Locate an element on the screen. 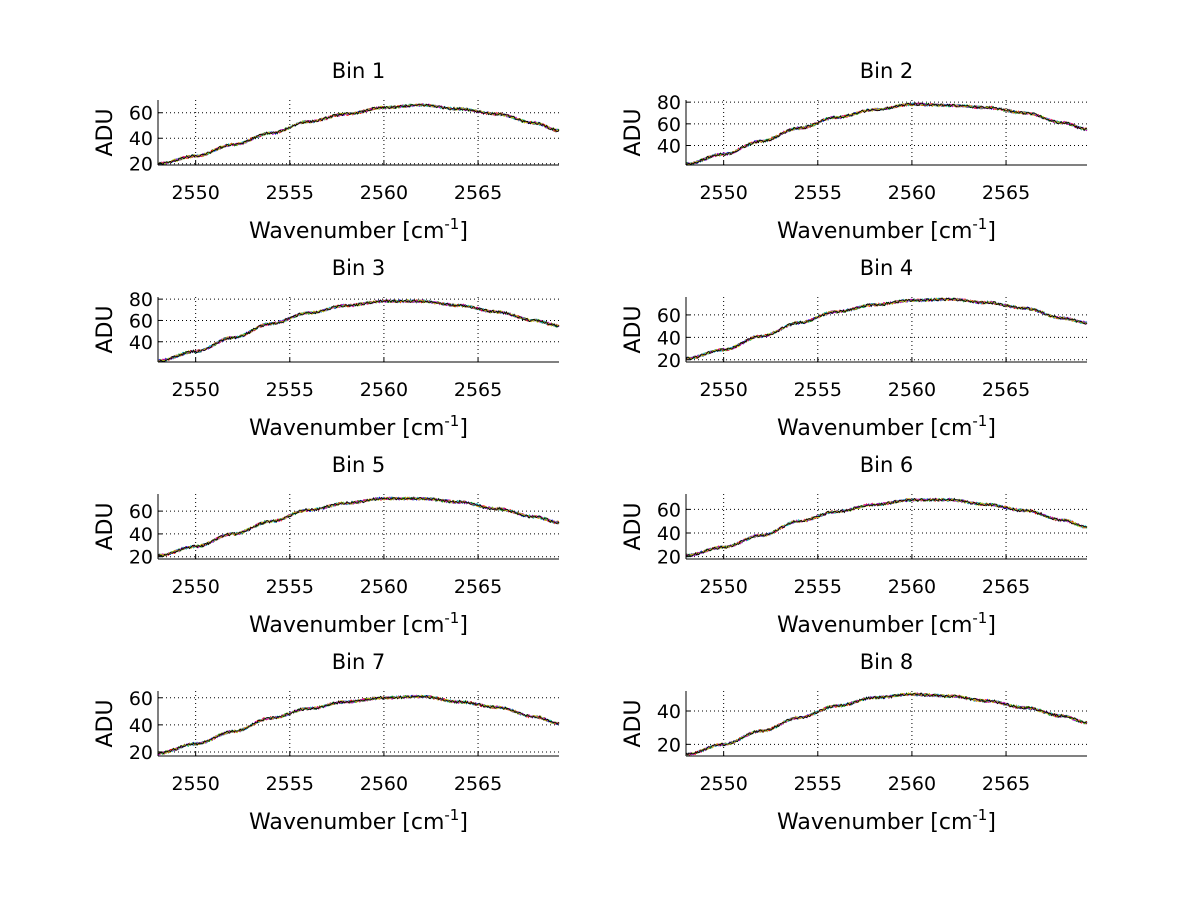  subplot-title: Bin 7 is located at coordinates (359, 662).